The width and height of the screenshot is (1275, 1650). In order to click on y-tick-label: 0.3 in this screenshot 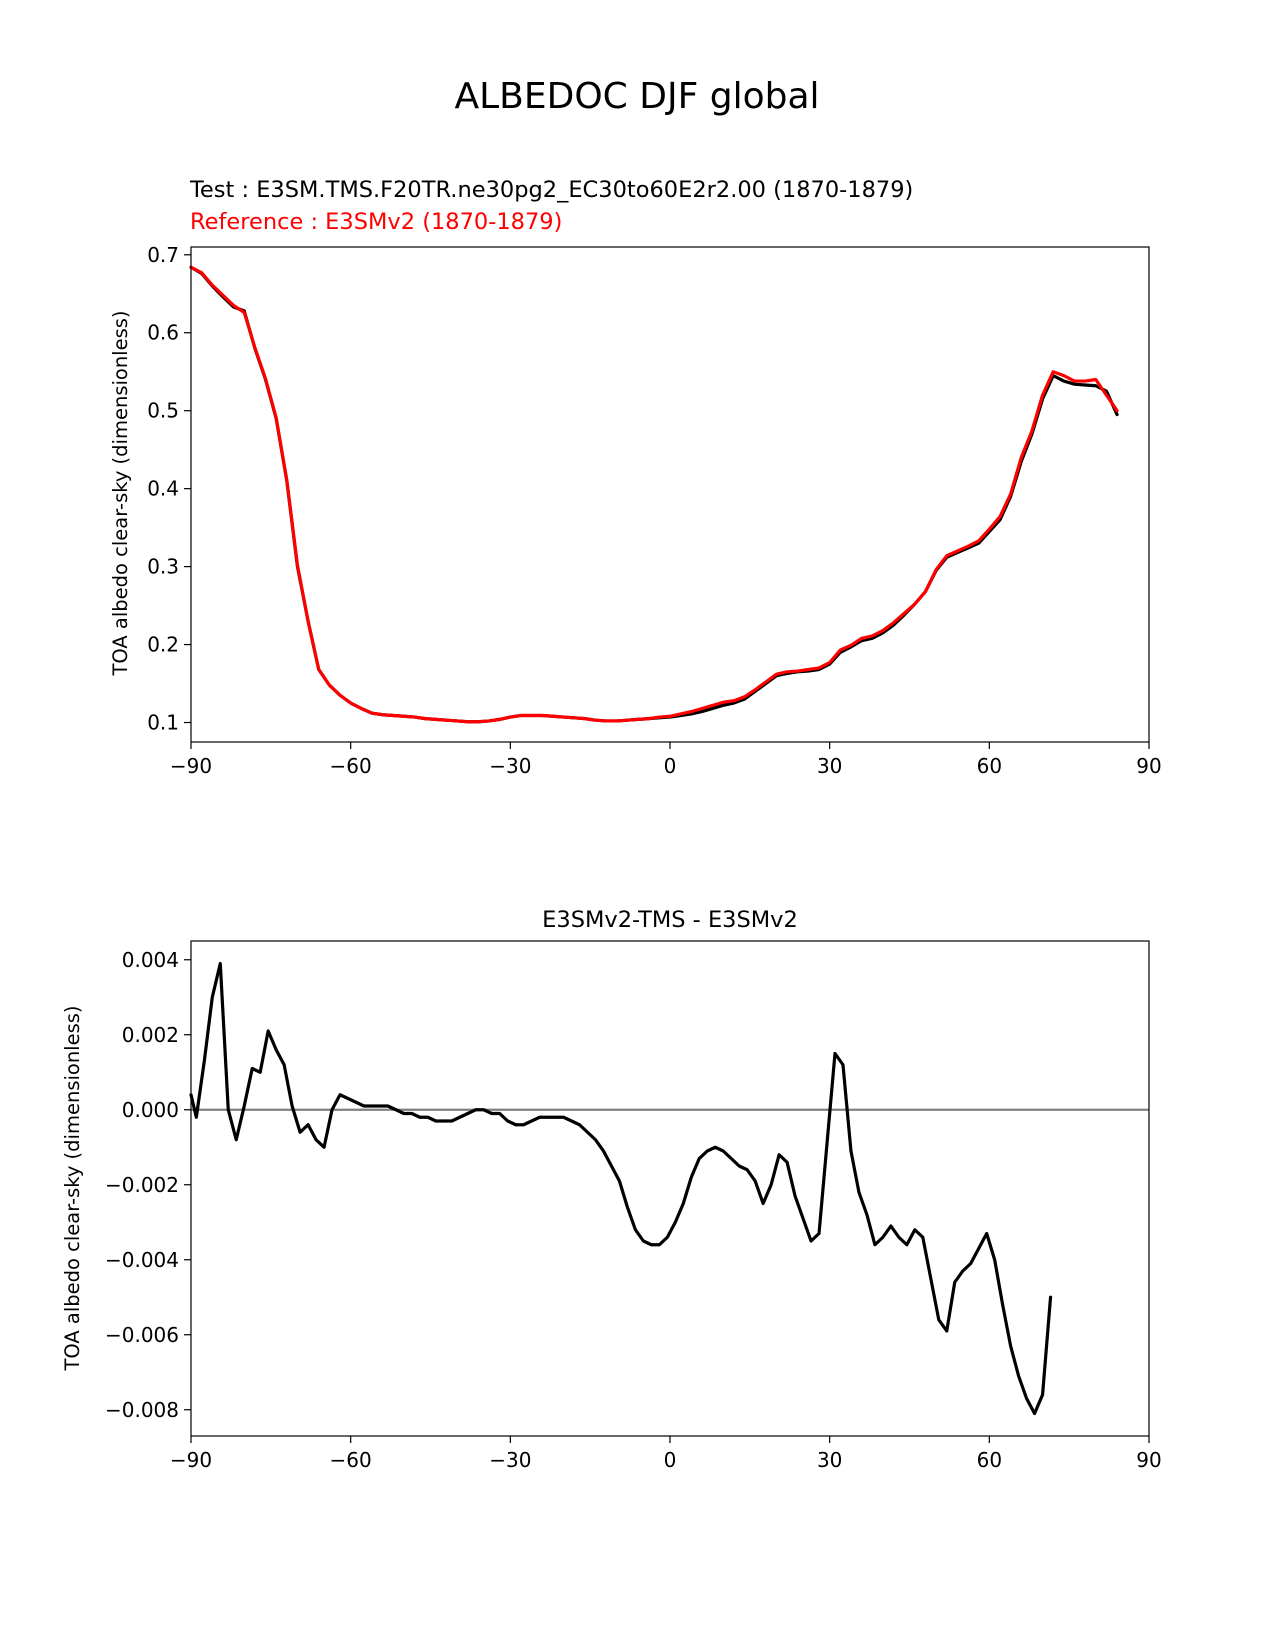, I will do `click(163, 567)`.